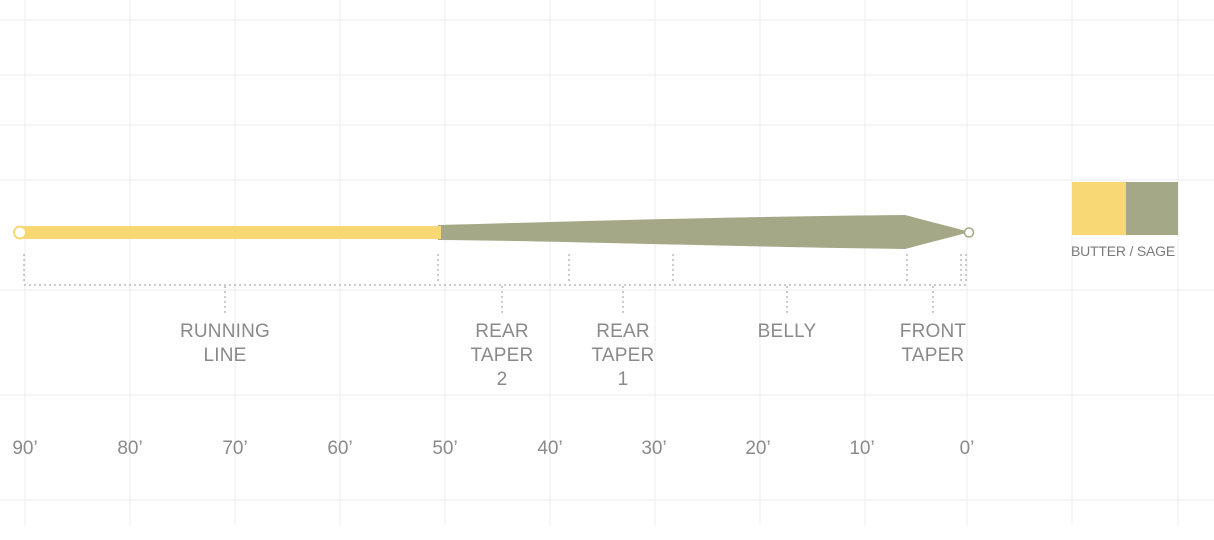 The width and height of the screenshot is (1214, 540). I want to click on ruler-label: 40’, so click(549, 448).